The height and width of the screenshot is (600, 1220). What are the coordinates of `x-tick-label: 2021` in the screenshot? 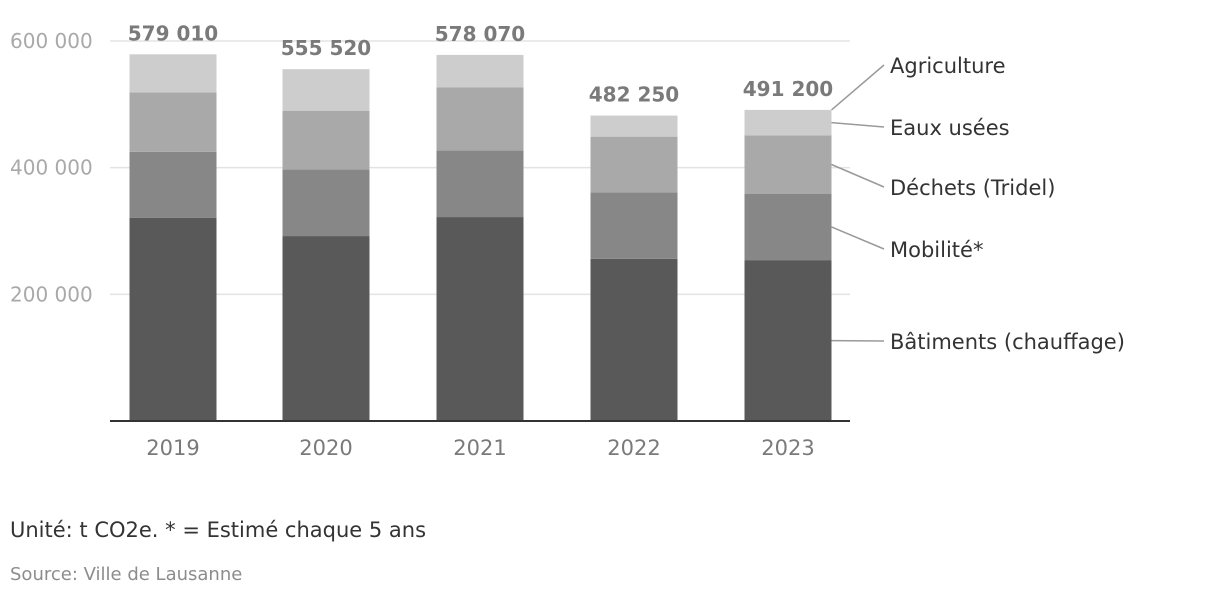 It's located at (479, 448).